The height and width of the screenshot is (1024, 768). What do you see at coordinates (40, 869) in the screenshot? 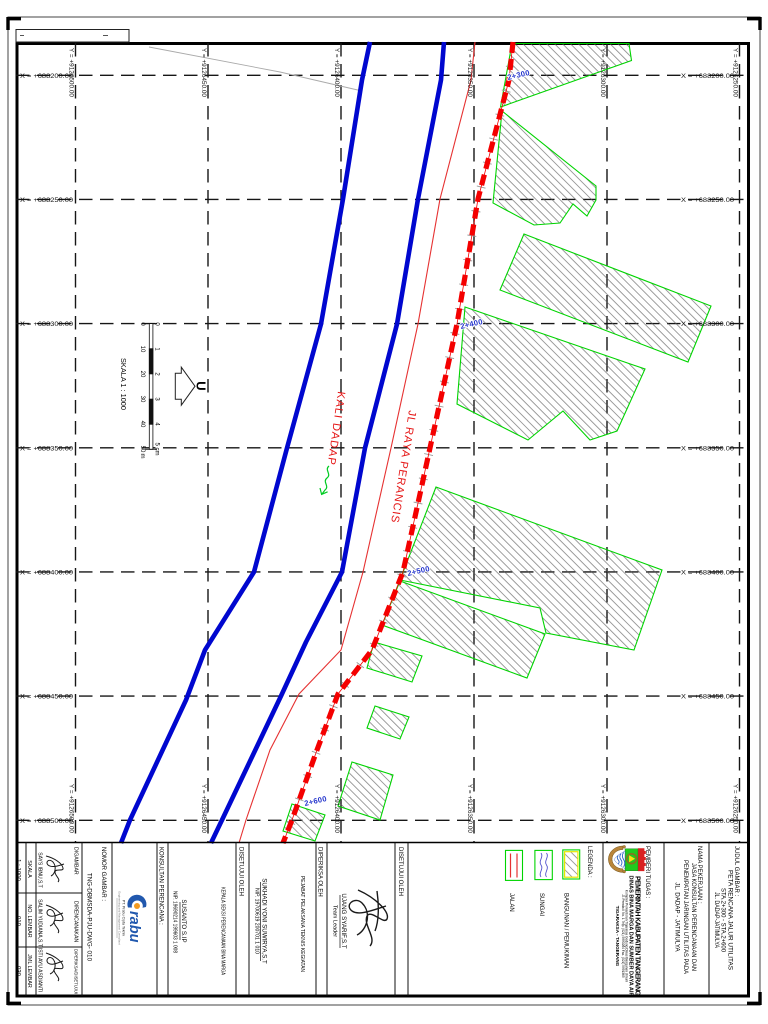
I see `svg-text: SAYS IBNU,S.T` at bounding box center [40, 869].